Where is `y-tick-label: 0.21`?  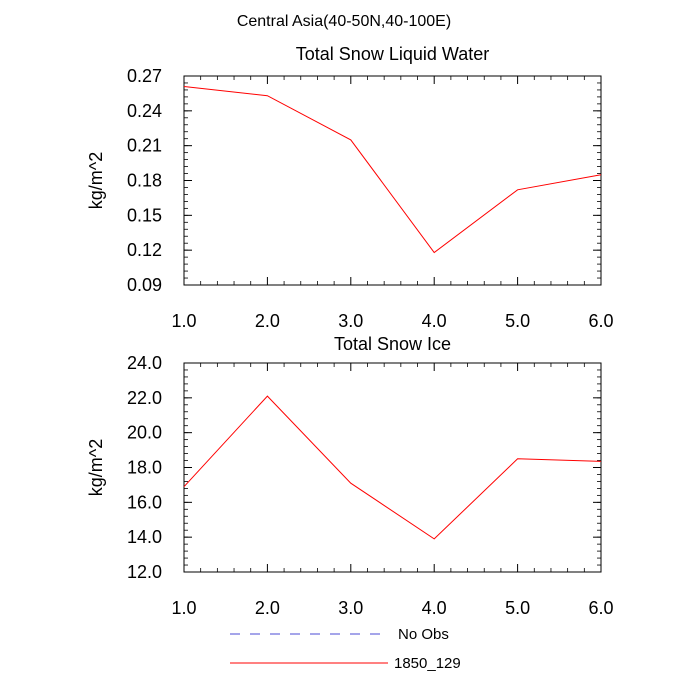
y-tick-label: 0.21 is located at coordinates (144, 146).